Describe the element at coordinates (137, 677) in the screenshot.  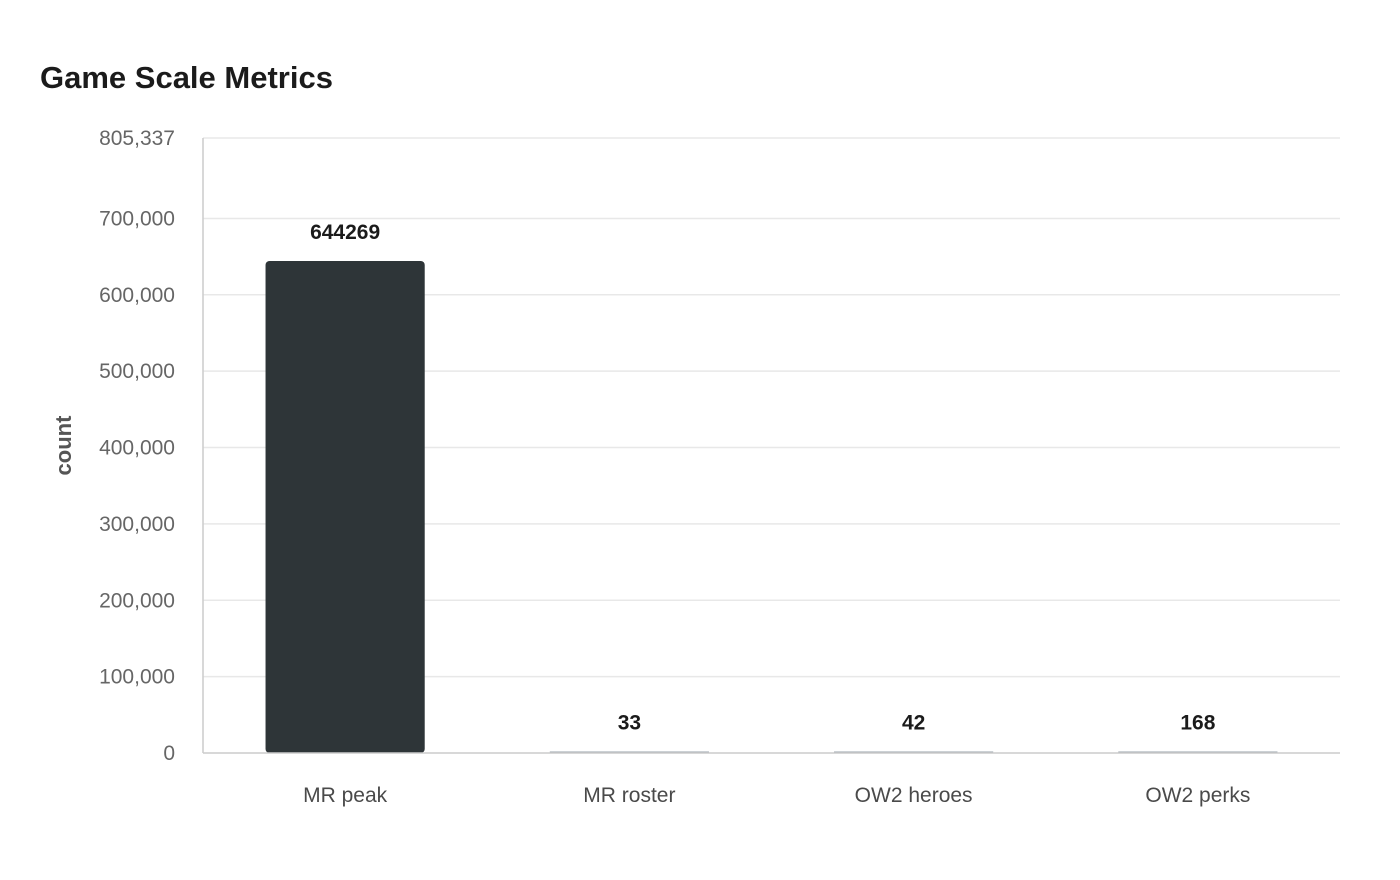
I see `y-tick-label: 100,000` at that location.